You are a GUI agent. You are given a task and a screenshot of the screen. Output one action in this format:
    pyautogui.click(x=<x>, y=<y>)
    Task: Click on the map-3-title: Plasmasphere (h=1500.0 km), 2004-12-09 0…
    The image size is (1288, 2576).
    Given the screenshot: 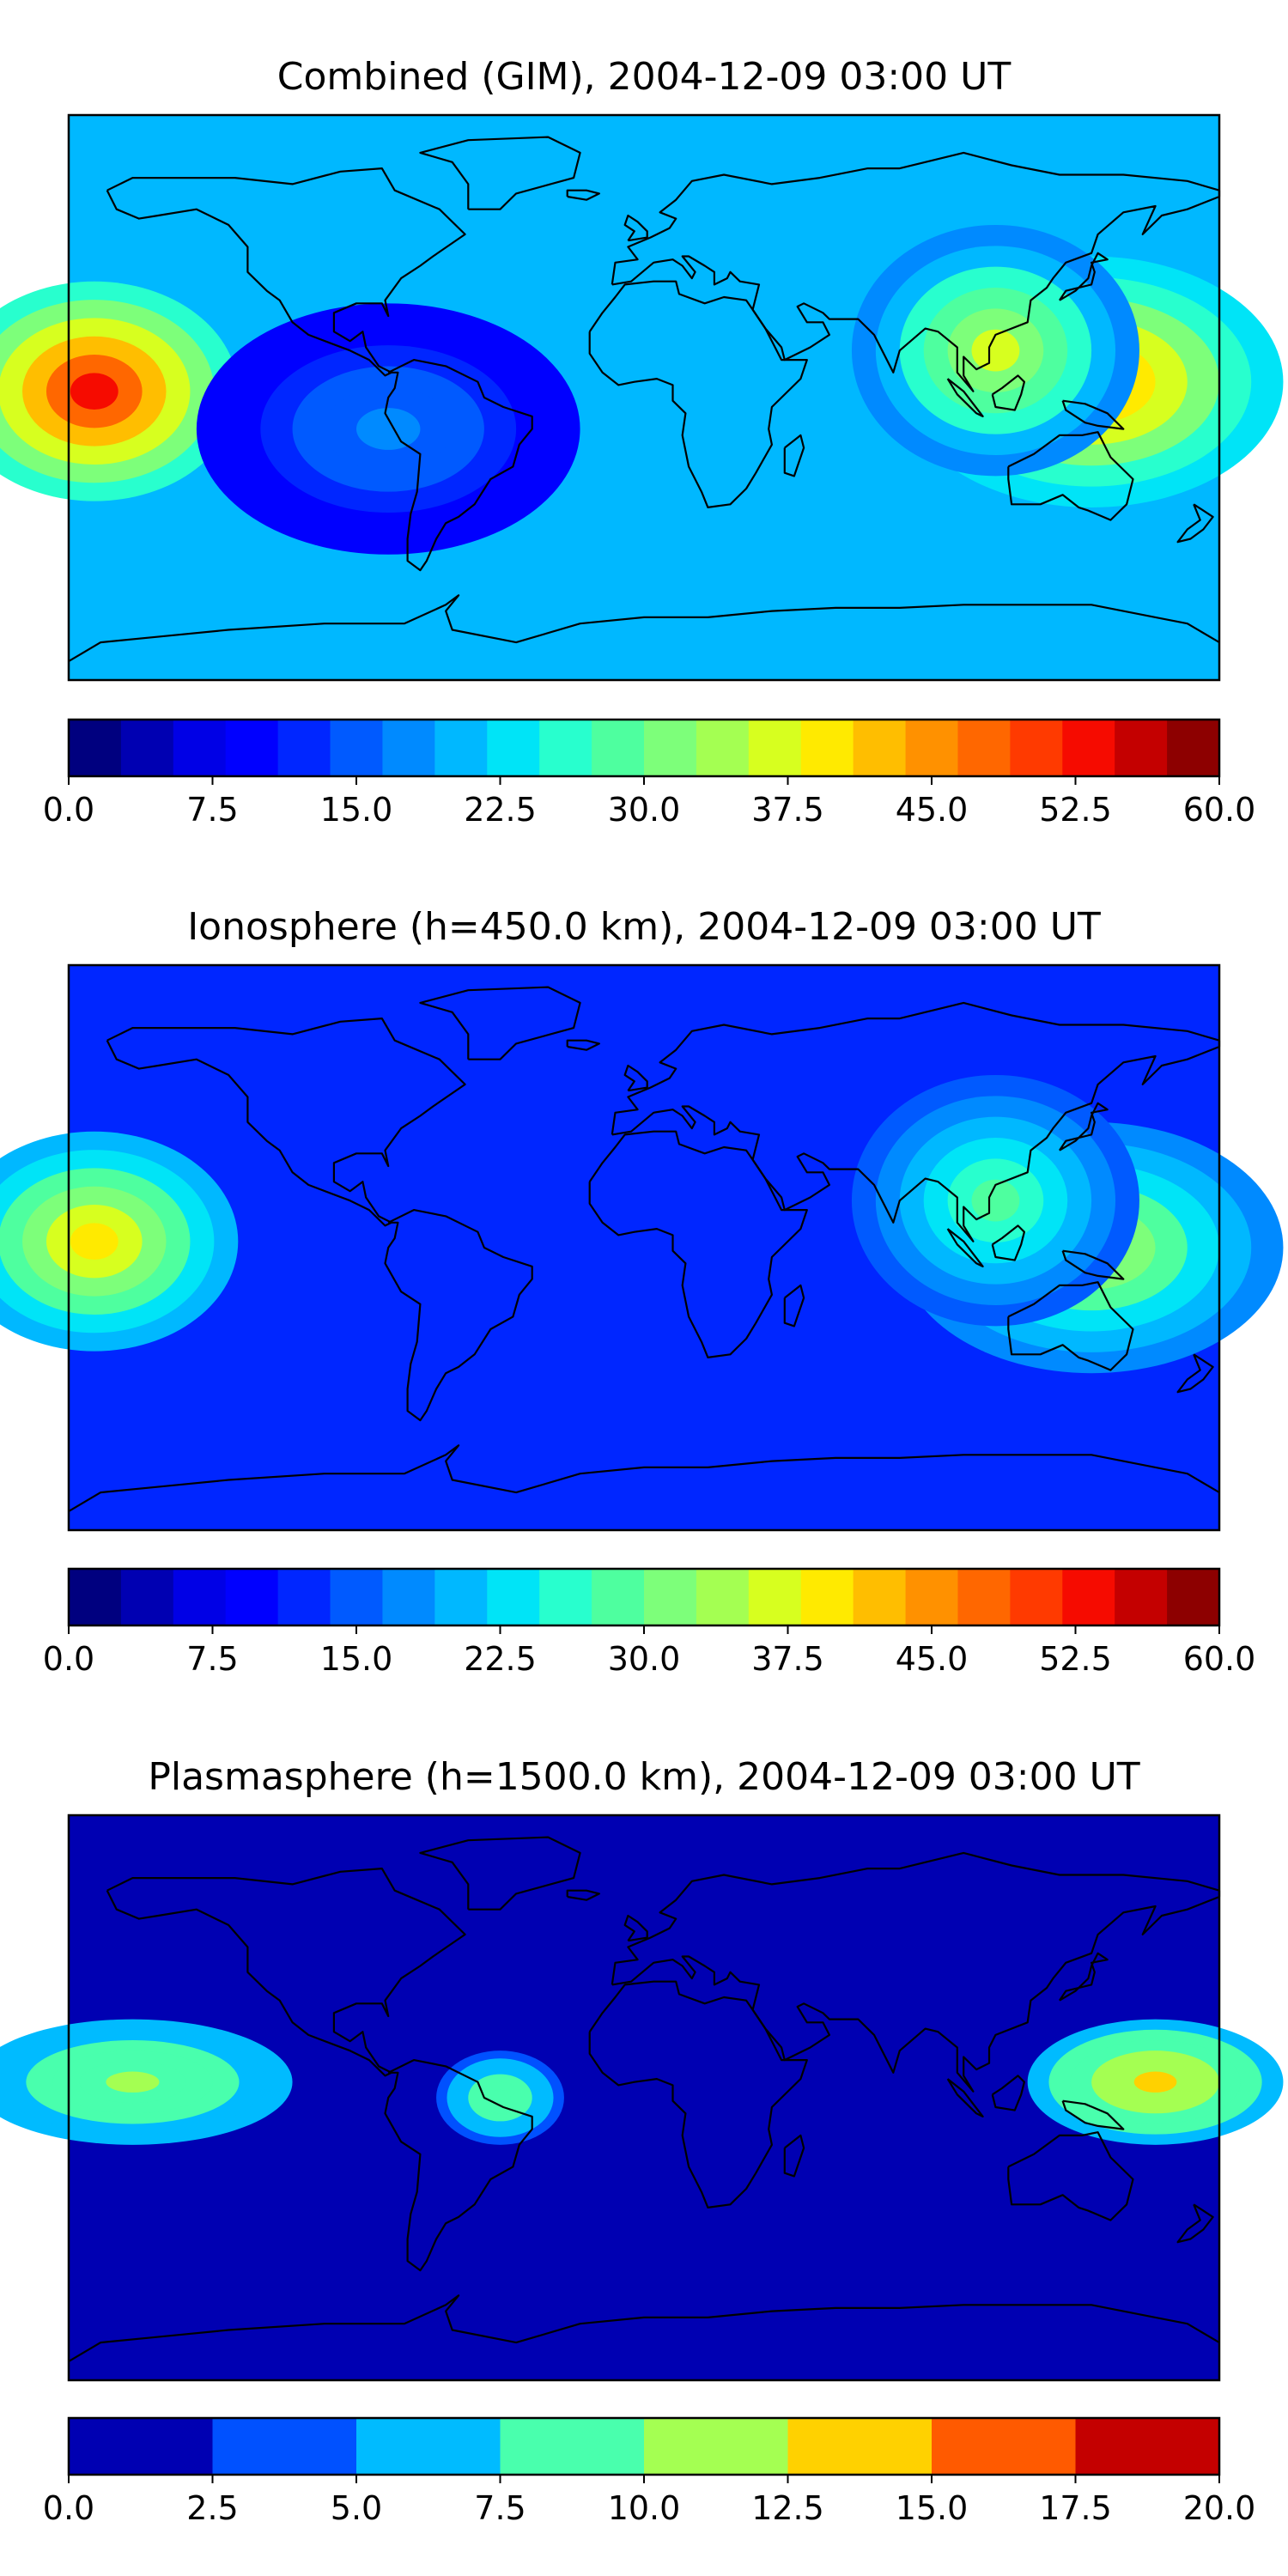 What is the action you would take?
    pyautogui.click(x=643, y=1777)
    